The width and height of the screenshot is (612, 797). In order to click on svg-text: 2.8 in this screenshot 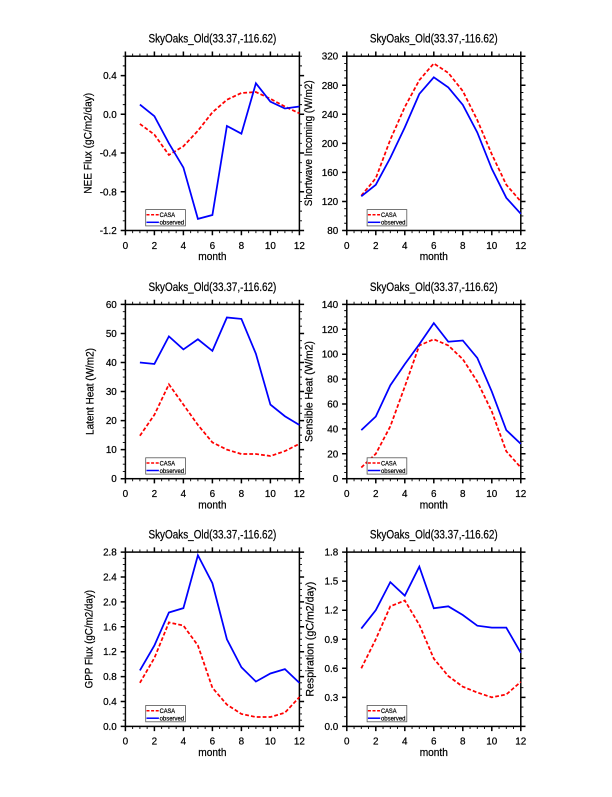, I will do `click(110, 553)`.